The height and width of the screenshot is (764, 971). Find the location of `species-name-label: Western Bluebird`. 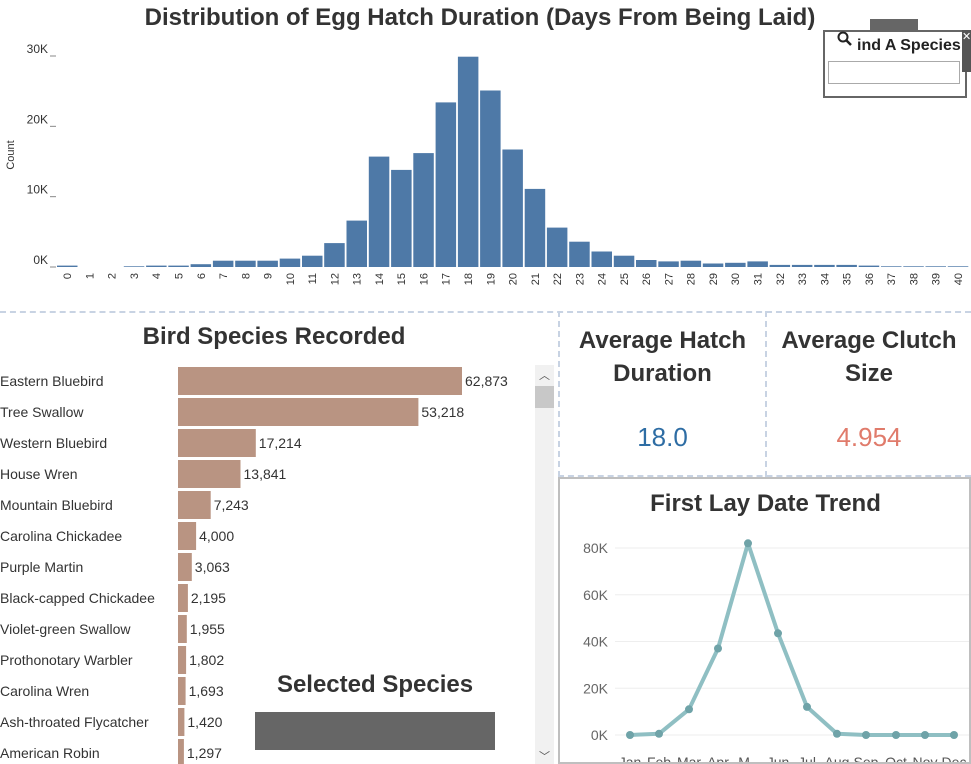

species-name-label: Western Bluebird is located at coordinates (53, 443).